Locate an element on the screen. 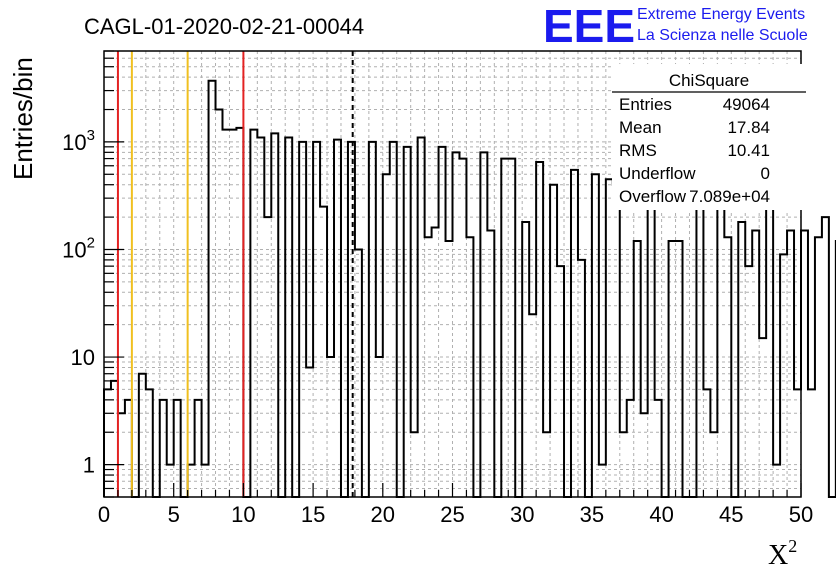 The width and height of the screenshot is (836, 572). y-tick-label: 1 is located at coordinates (89, 465).